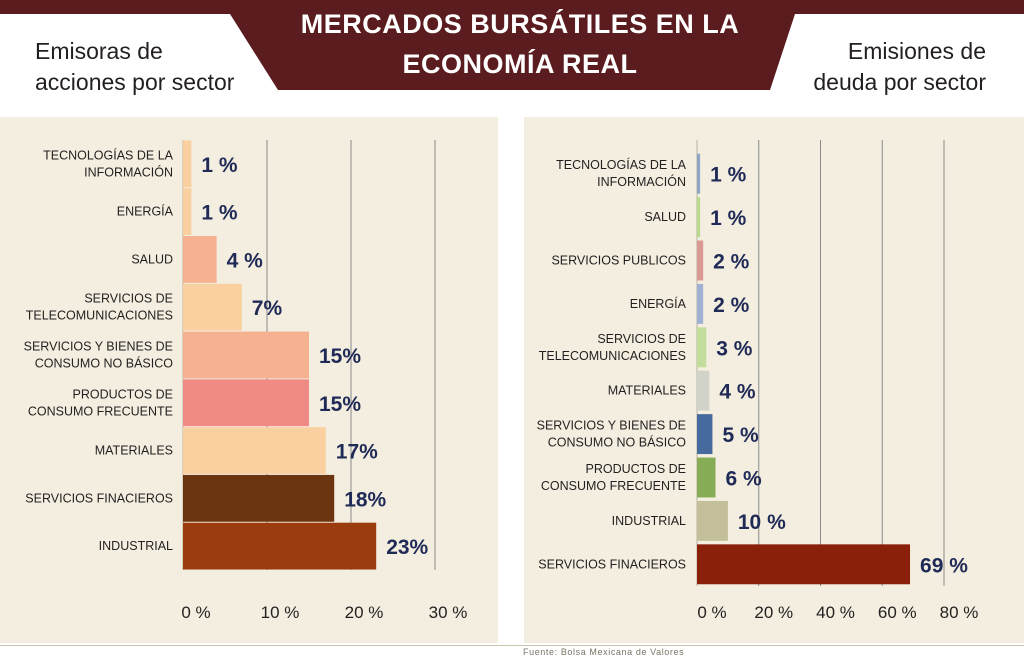  Describe the element at coordinates (100, 411) in the screenshot. I see `equity-category-label: CONSUMO FRECUENTE` at that location.